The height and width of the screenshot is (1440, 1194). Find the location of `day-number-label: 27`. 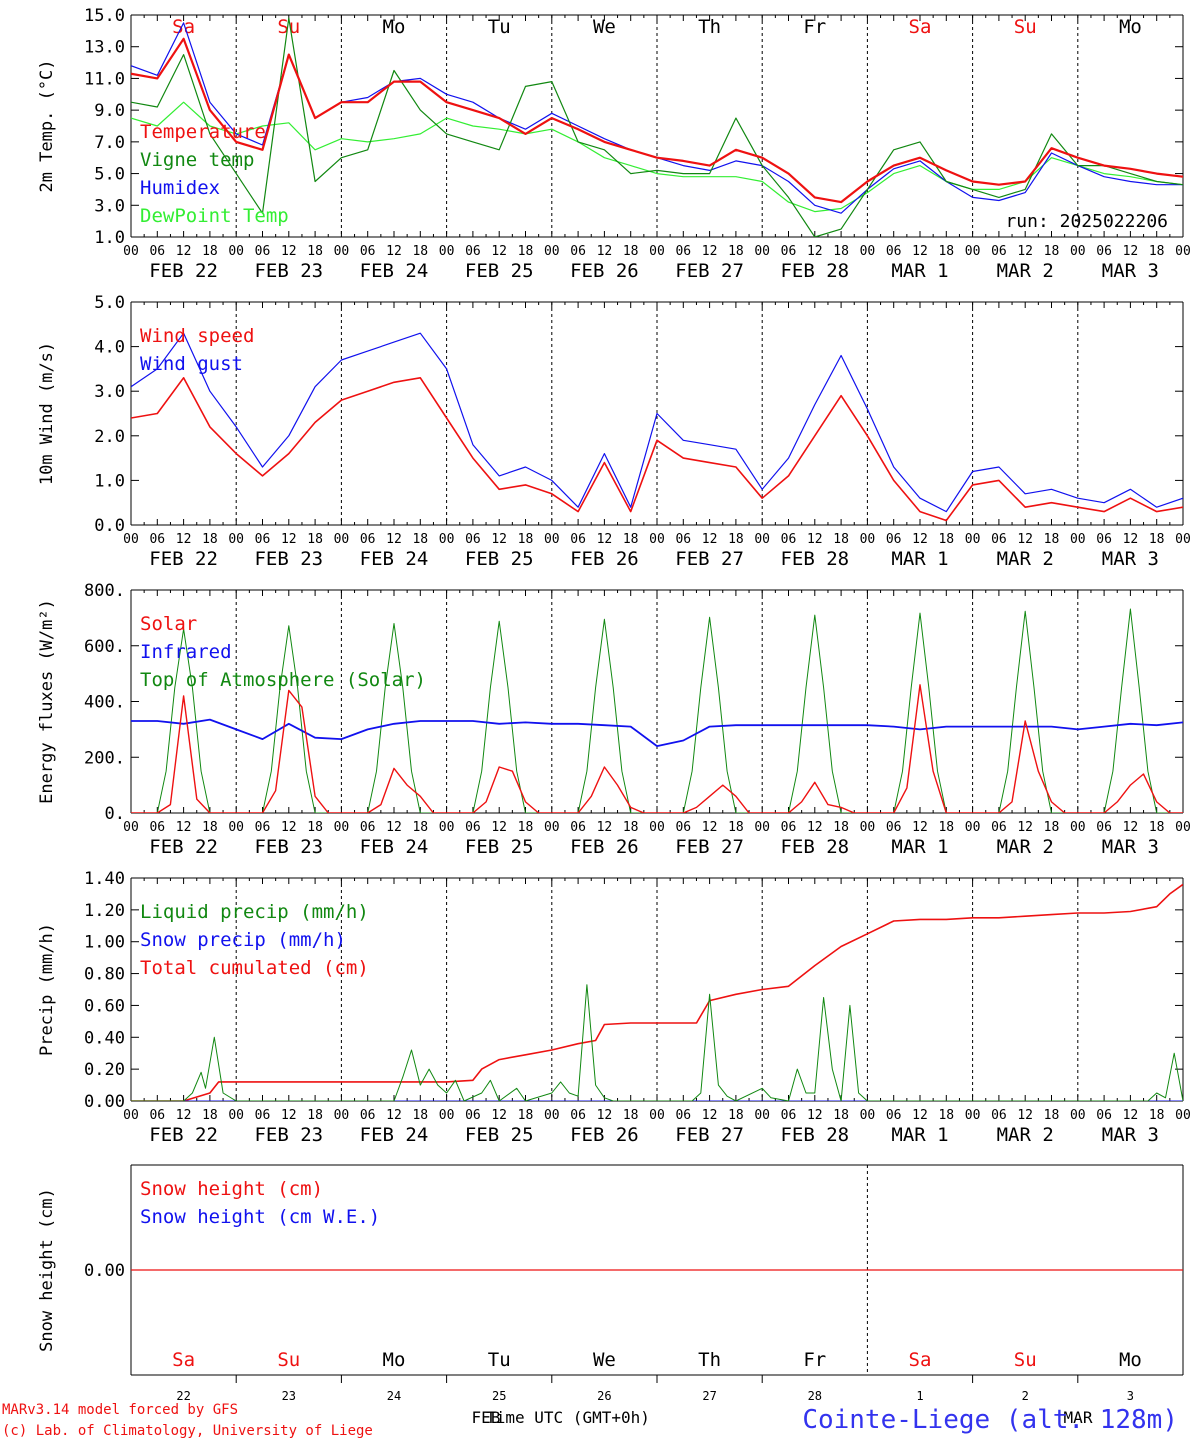

day-number-label: 27 is located at coordinates (709, 1396).